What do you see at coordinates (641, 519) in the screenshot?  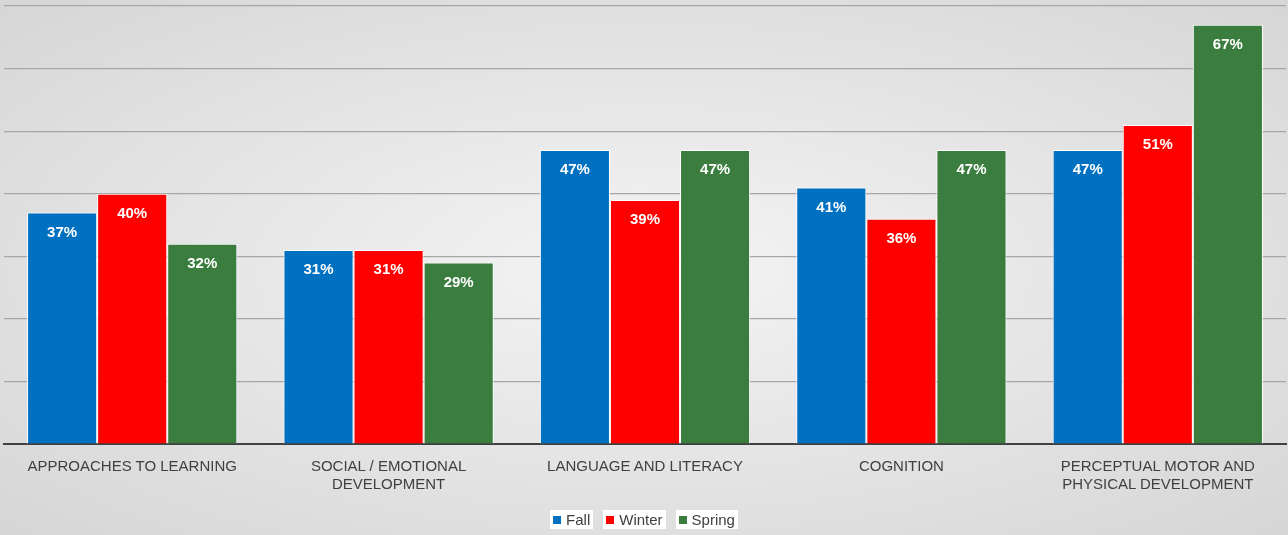 I see `legend-label: Winter` at bounding box center [641, 519].